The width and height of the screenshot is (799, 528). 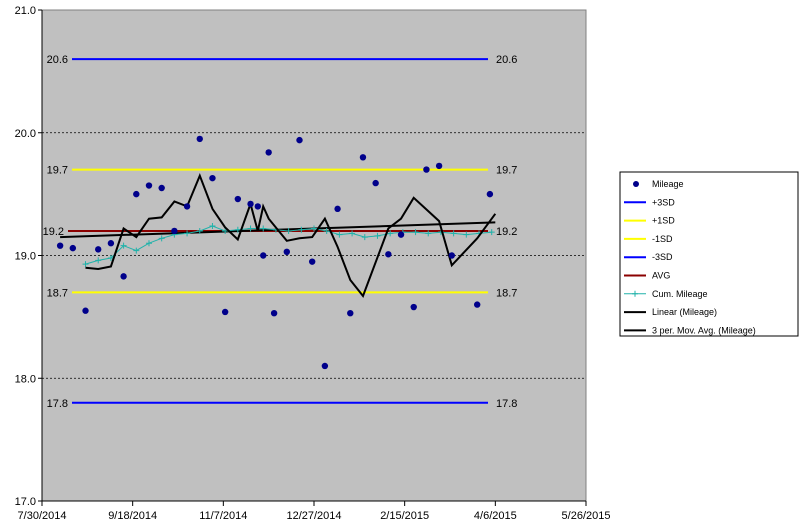 What do you see at coordinates (57, 293) in the screenshot?
I see `minus1sd-label-left: 18.7` at bounding box center [57, 293].